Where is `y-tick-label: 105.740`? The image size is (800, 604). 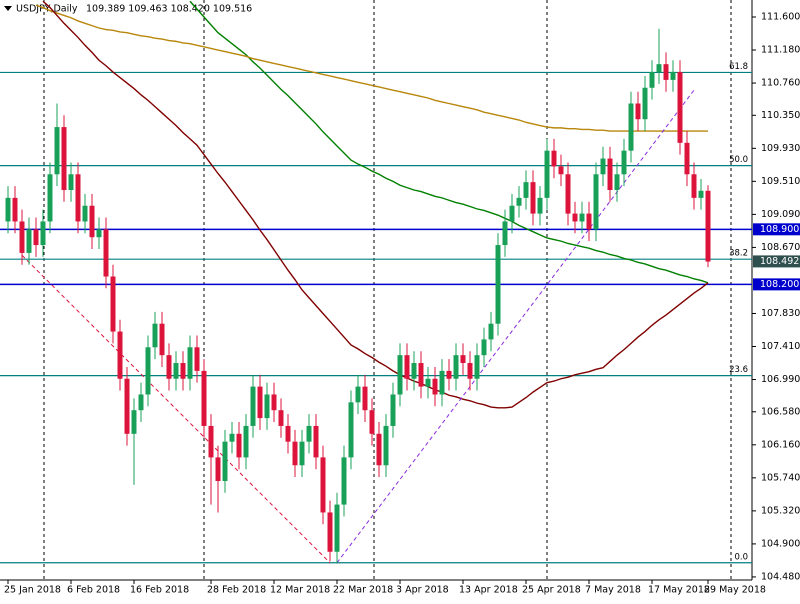
y-tick-label: 105.740 is located at coordinates (780, 477).